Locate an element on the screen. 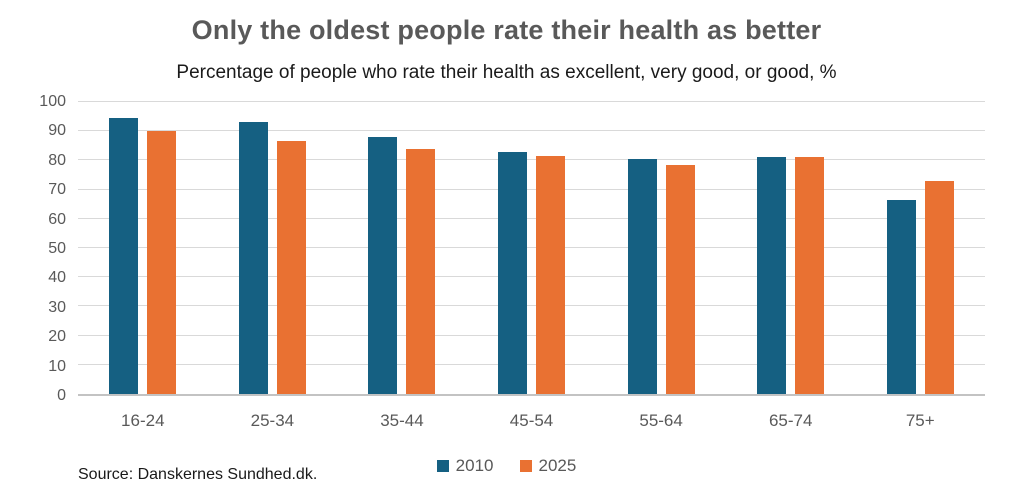 The image size is (1013, 501). x-label-25-34: 25-34 is located at coordinates (272, 420).